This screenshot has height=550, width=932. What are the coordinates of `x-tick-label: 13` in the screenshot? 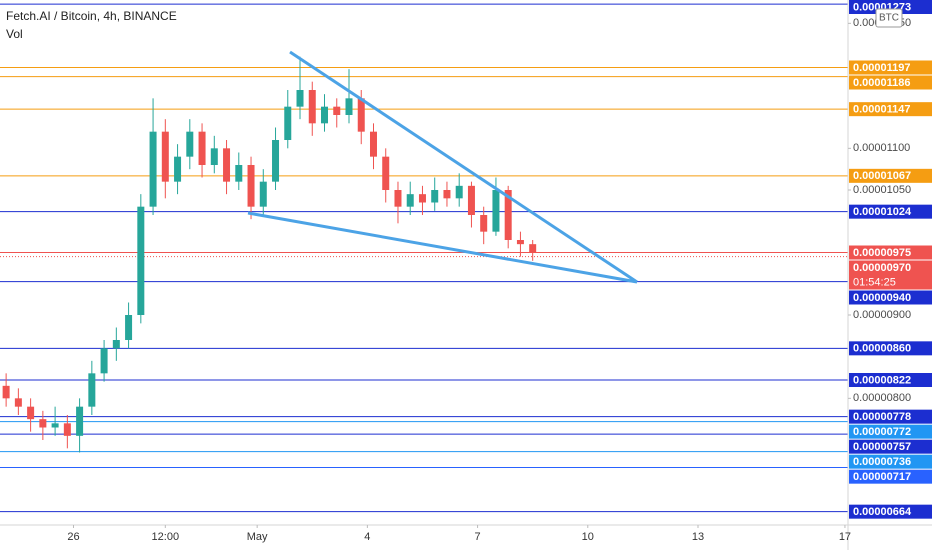 It's located at (698, 537).